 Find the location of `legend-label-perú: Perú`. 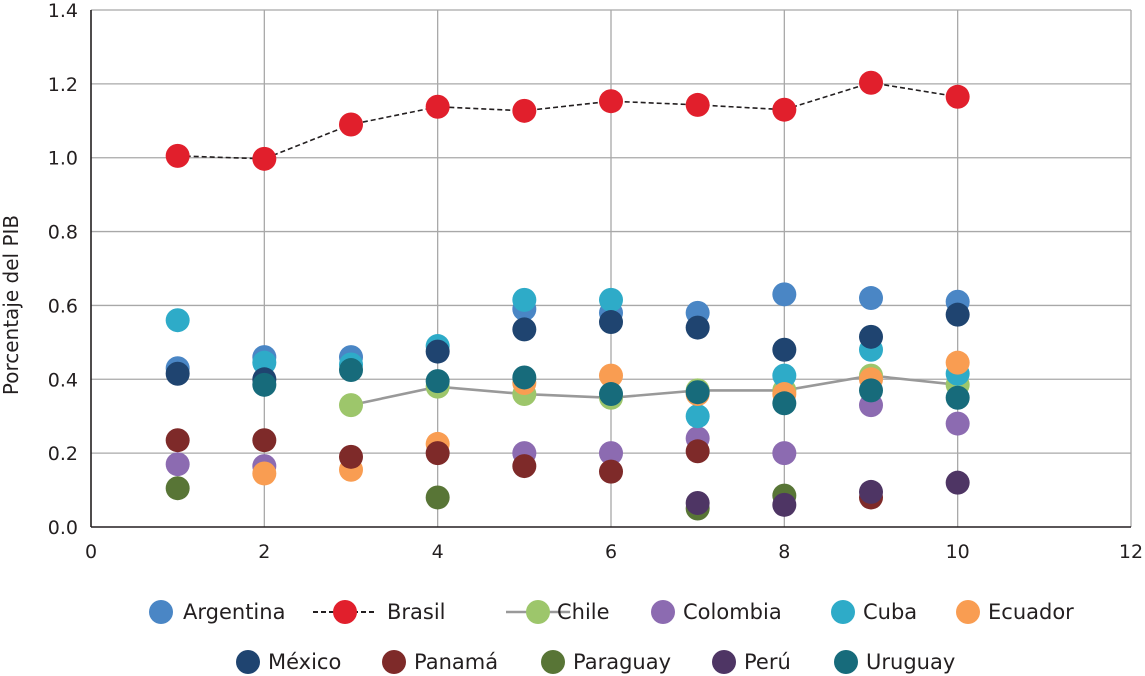

legend-label-perú: Perú is located at coordinates (767, 662).